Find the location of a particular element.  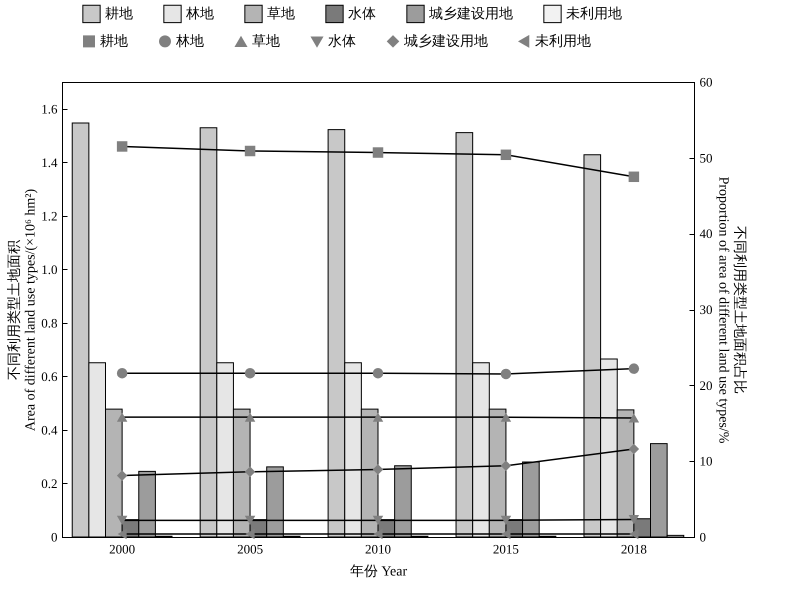

y2-tick-label: 20 is located at coordinates (706, 385).